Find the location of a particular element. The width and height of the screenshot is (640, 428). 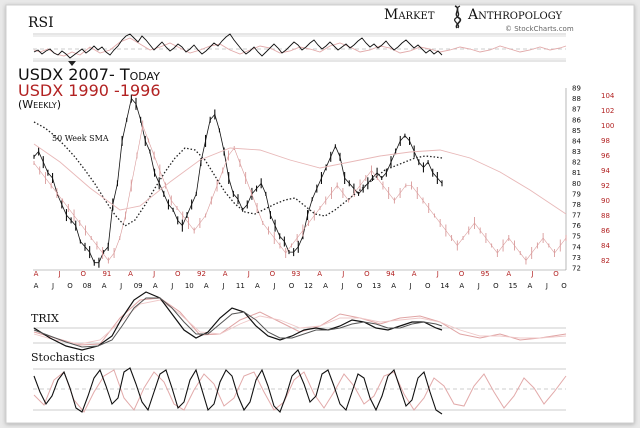

y-tick-right: 86 is located at coordinates (605, 231).